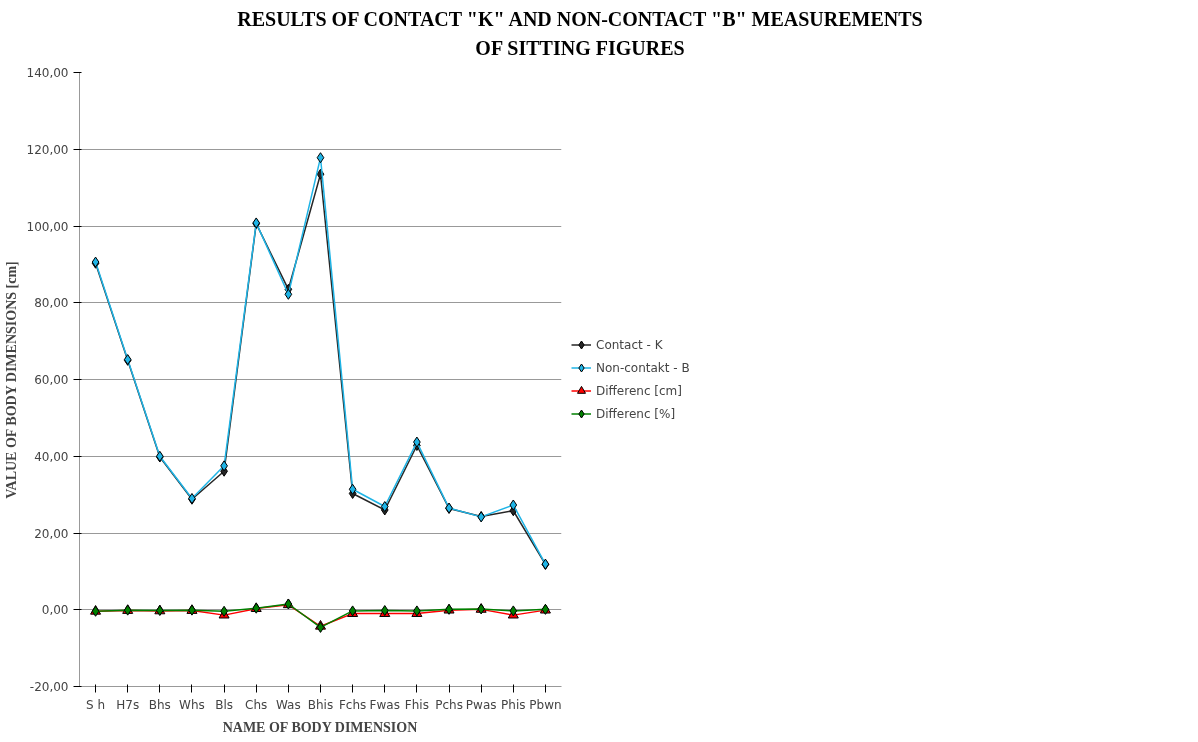 This screenshot has height=742, width=1198. What do you see at coordinates (49, 687) in the screenshot?
I see `y-tick-label: -20,00` at bounding box center [49, 687].